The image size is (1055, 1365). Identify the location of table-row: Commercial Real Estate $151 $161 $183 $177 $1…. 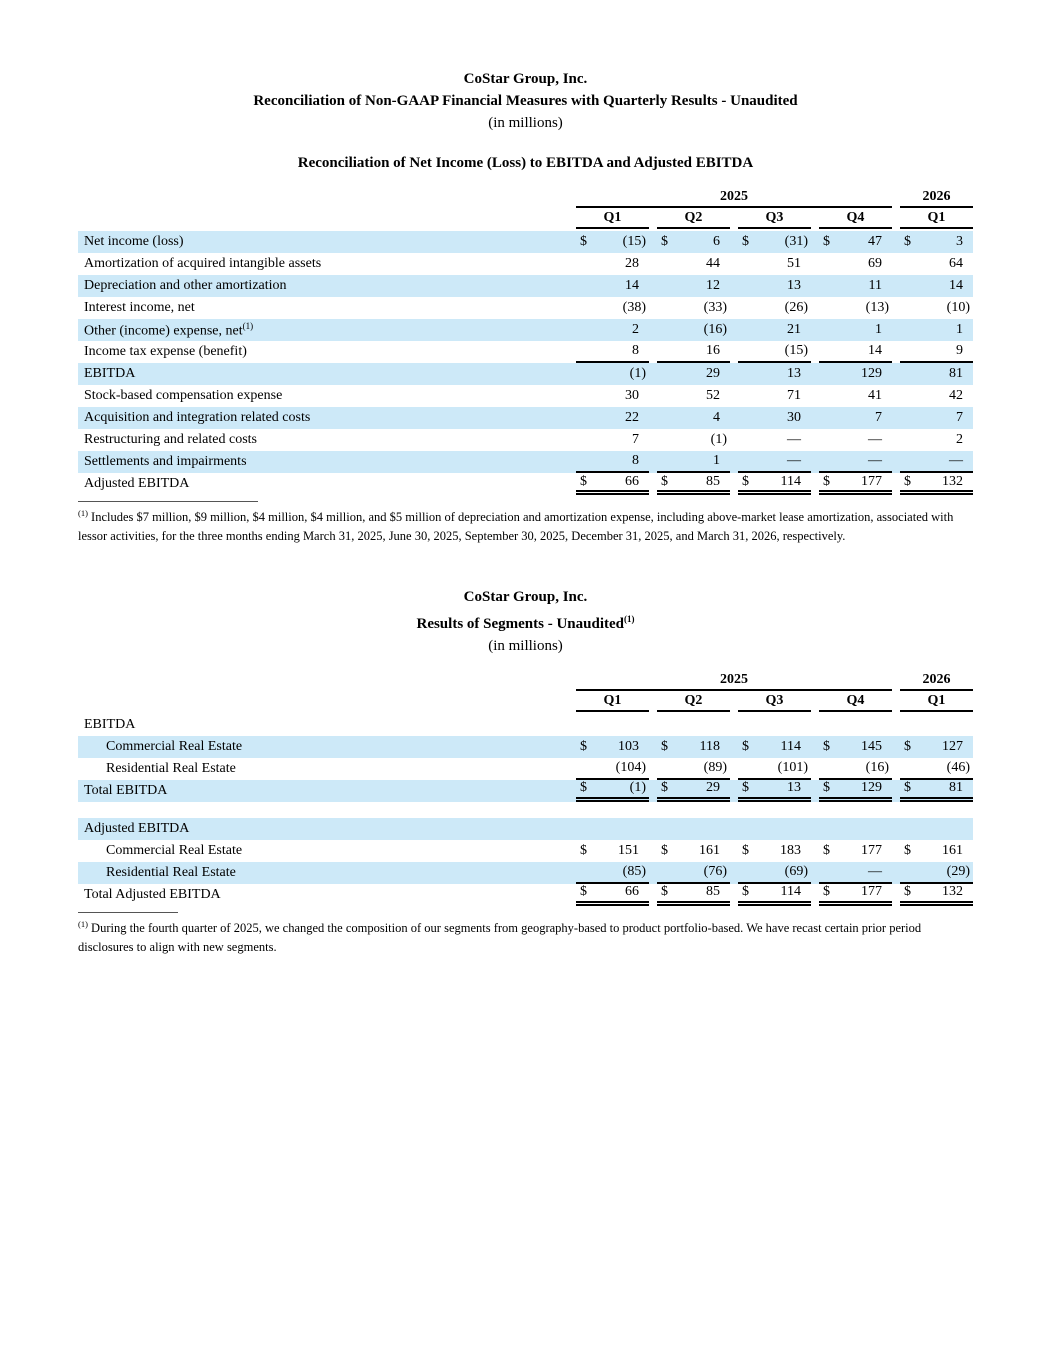
(525, 851).